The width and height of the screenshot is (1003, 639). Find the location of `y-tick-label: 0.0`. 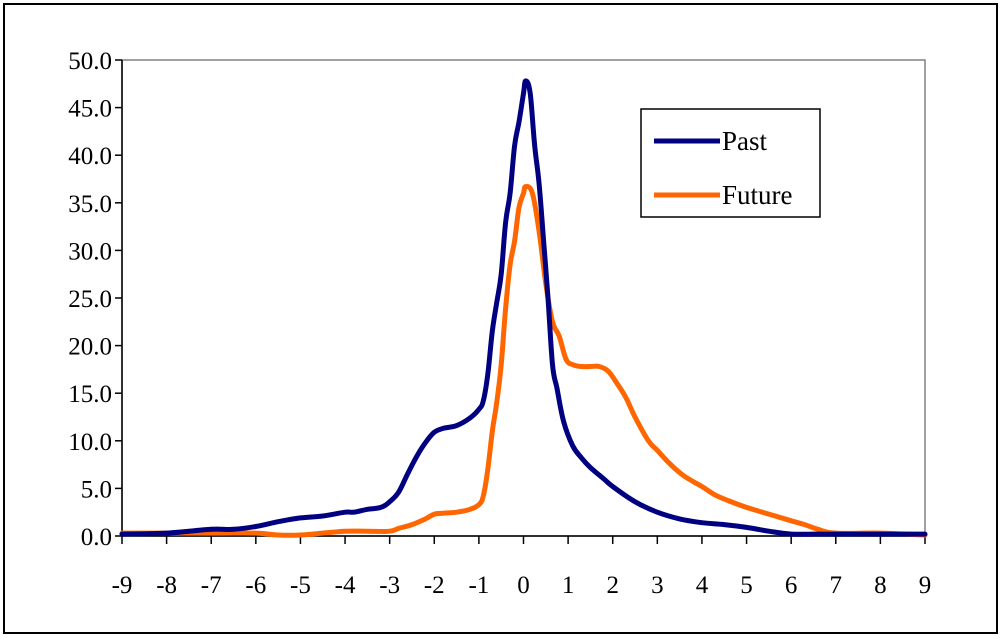

y-tick-label: 0.0 is located at coordinates (96, 537).